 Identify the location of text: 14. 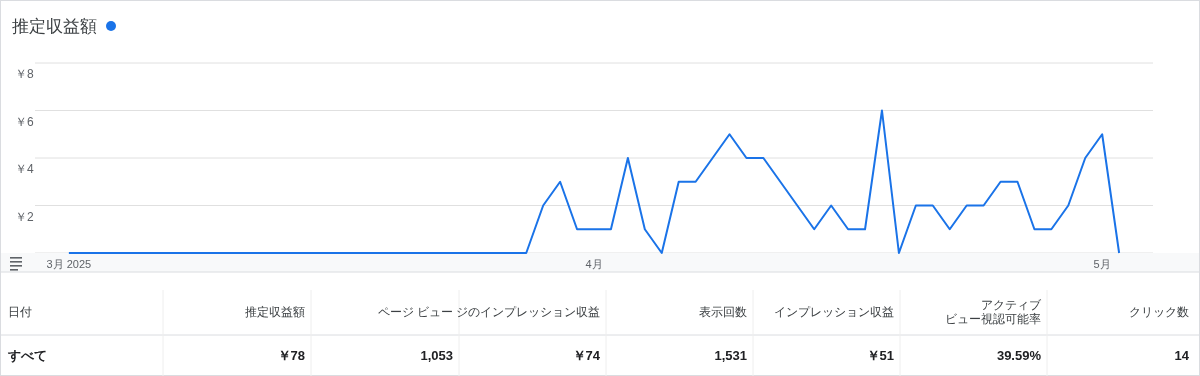
(1182, 355).